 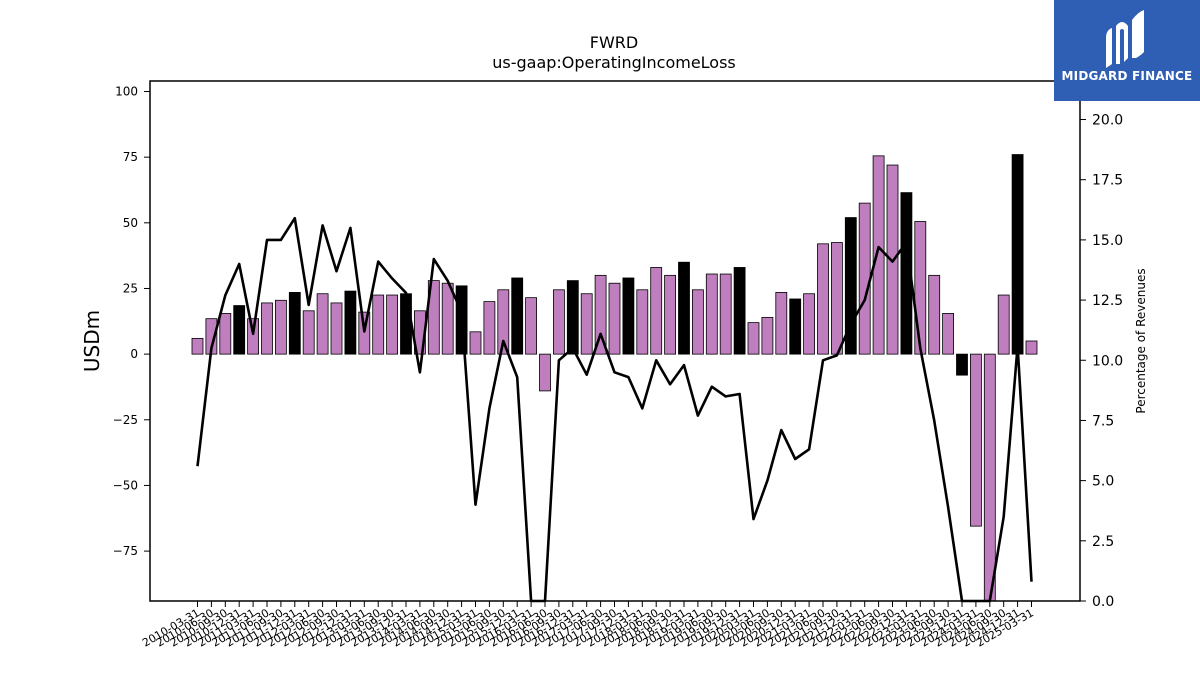 What do you see at coordinates (130, 223) in the screenshot?
I see `left-tick-label: 50` at bounding box center [130, 223].